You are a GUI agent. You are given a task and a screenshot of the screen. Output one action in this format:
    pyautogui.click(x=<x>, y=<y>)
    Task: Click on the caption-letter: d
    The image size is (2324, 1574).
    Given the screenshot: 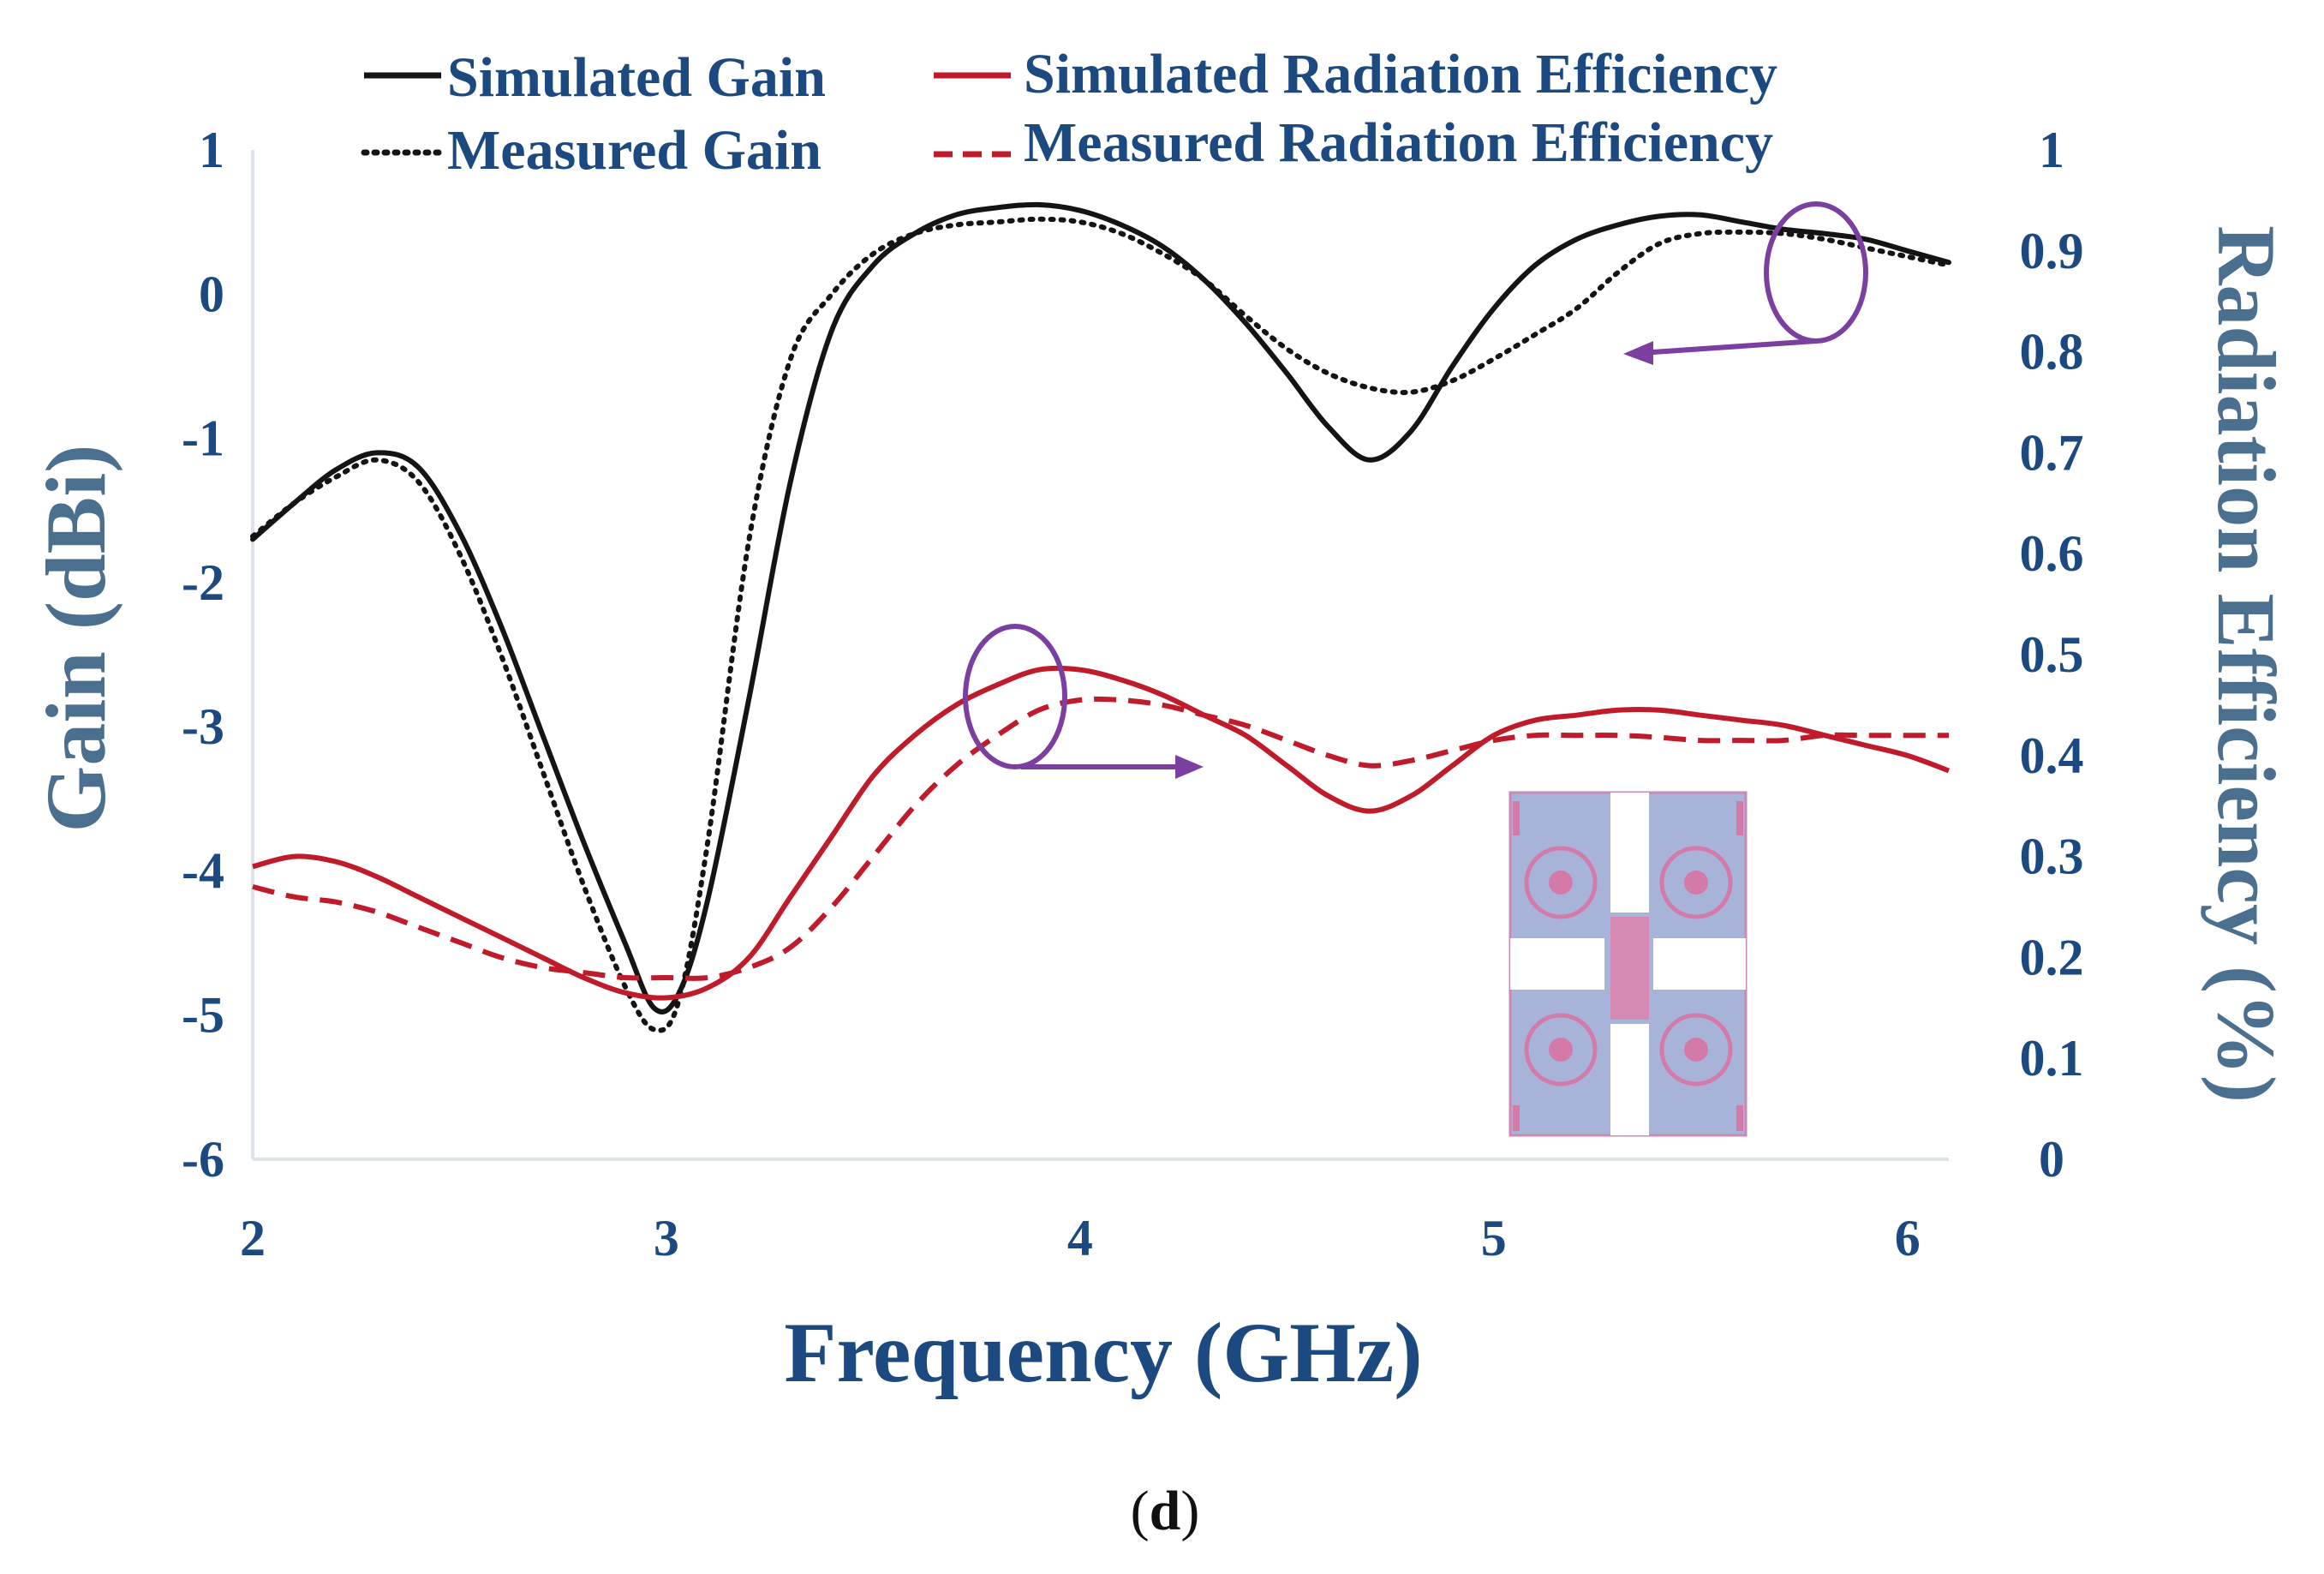 What is the action you would take?
    pyautogui.click(x=1165, y=1511)
    